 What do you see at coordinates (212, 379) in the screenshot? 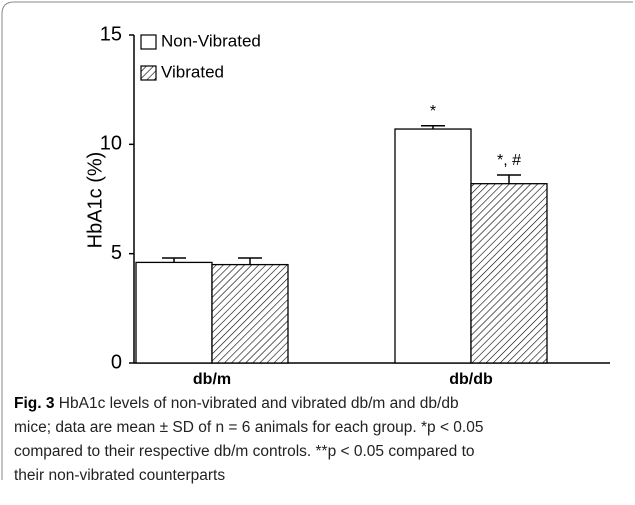
I see `x-tick-label: db/m` at bounding box center [212, 379].